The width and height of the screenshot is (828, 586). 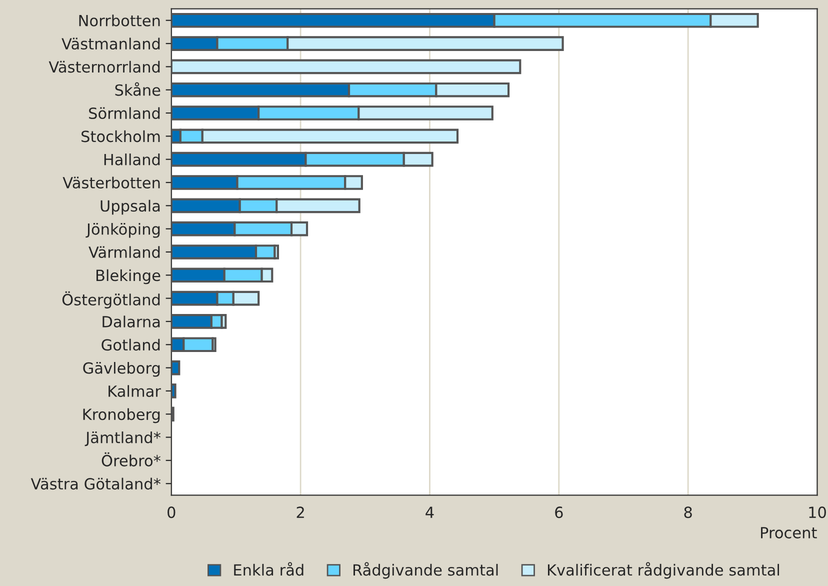 What do you see at coordinates (111, 44) in the screenshot?
I see `y-tick-label: Västmanland` at bounding box center [111, 44].